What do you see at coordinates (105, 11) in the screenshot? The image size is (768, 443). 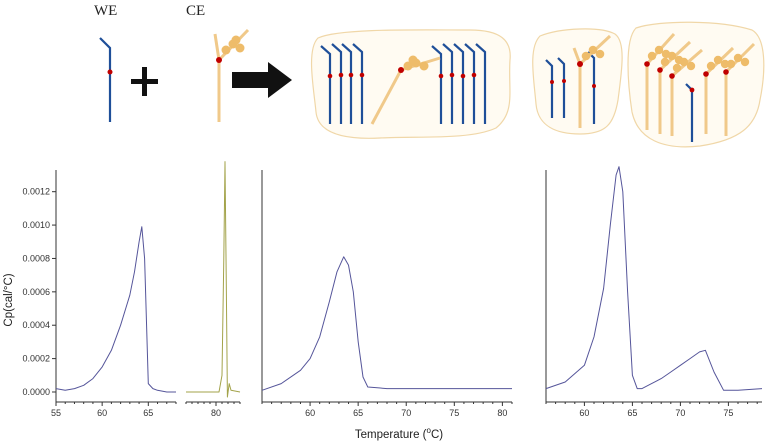 I see `label-we: WE` at bounding box center [105, 11].